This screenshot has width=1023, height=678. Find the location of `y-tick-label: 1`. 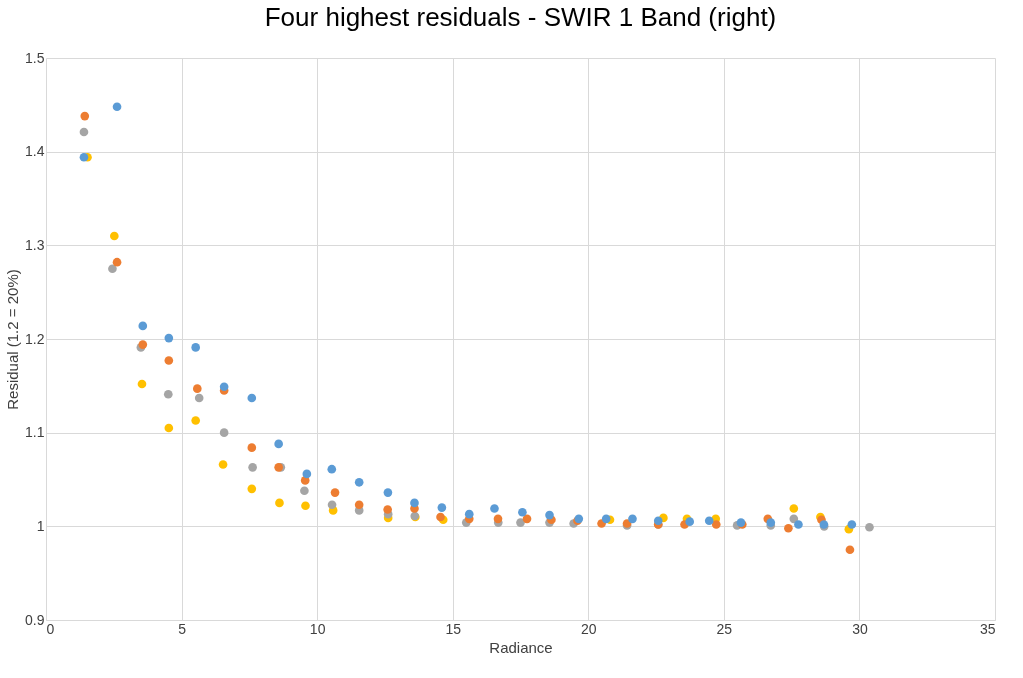

y-tick-label: 1 is located at coordinates (40, 525).